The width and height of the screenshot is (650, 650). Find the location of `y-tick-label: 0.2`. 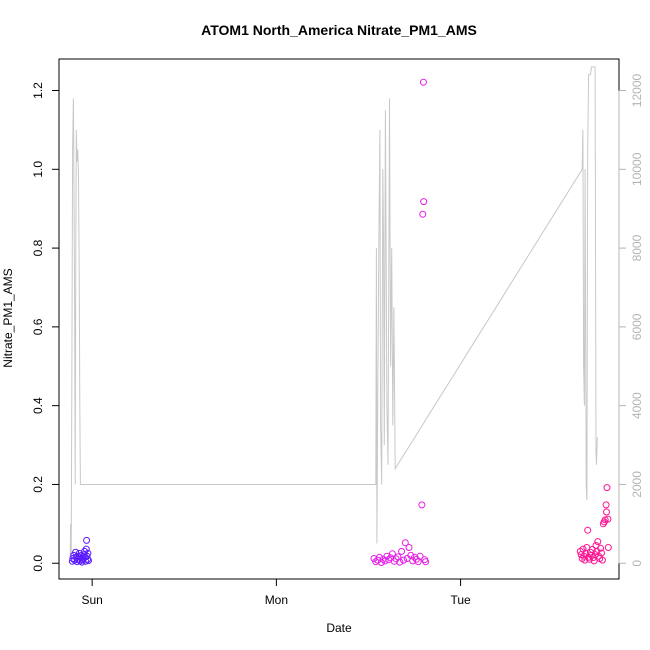

y-tick-label: 0.2 is located at coordinates (38, 484).